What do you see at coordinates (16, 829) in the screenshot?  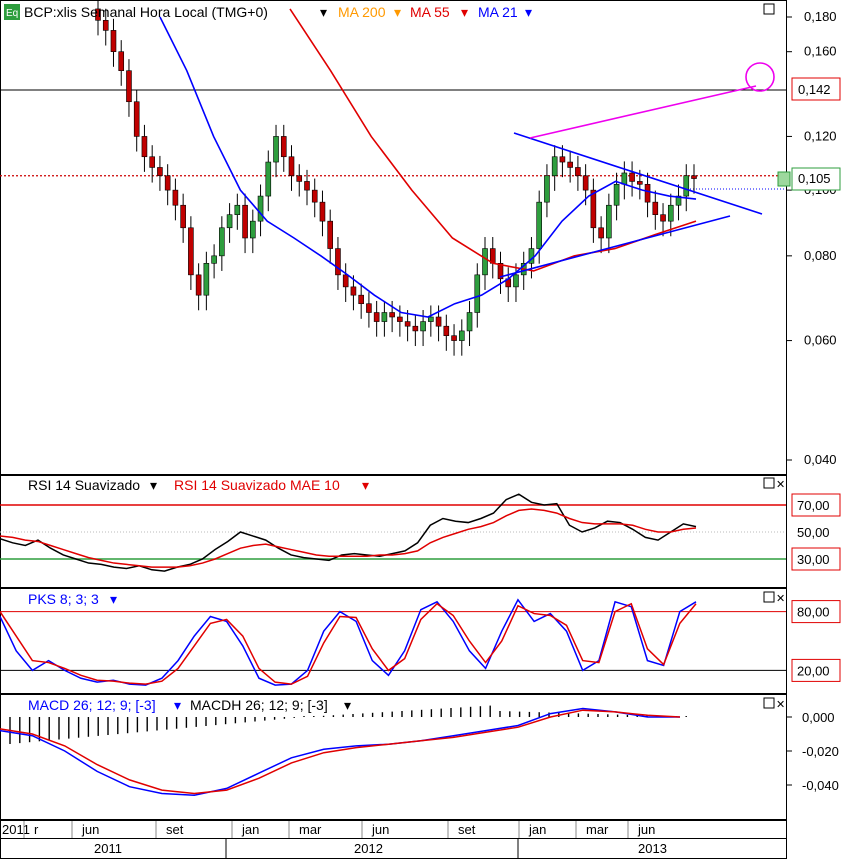 I see `month-label: 2011` at bounding box center [16, 829].